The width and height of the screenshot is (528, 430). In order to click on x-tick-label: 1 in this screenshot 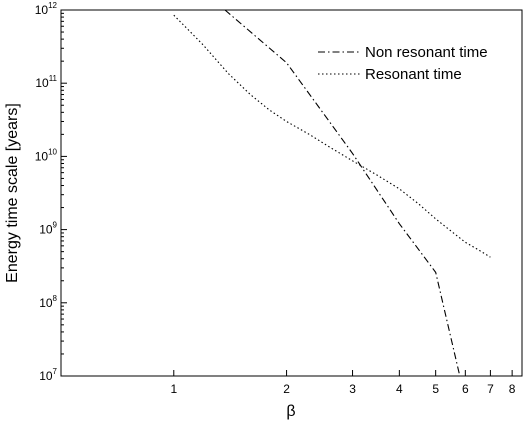, I will do `click(173, 389)`.